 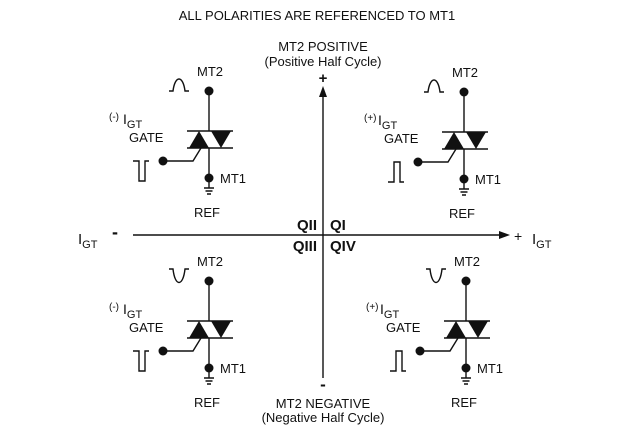 What do you see at coordinates (307, 225) in the screenshot?
I see `quadrant-2-label: QII` at bounding box center [307, 225].